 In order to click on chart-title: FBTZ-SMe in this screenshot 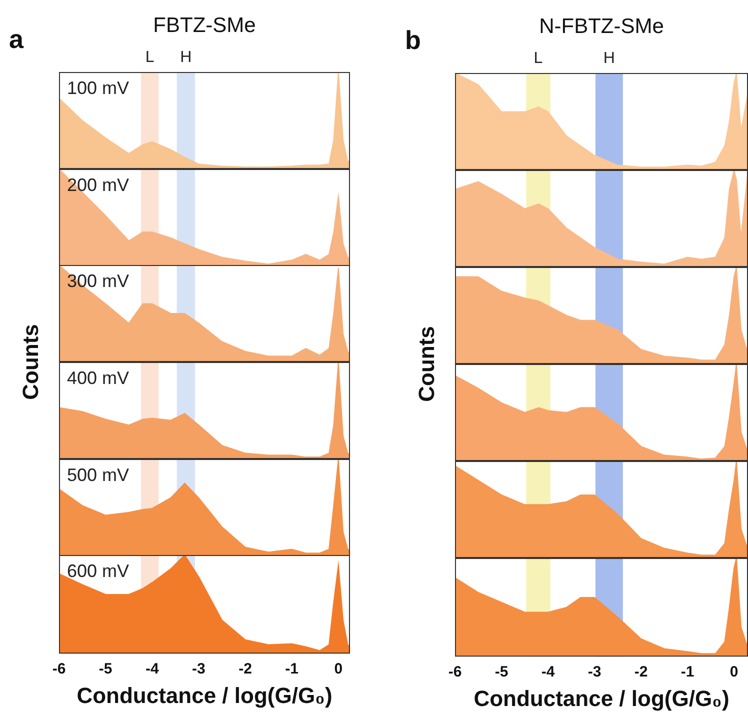, I will do `click(204, 25)`.